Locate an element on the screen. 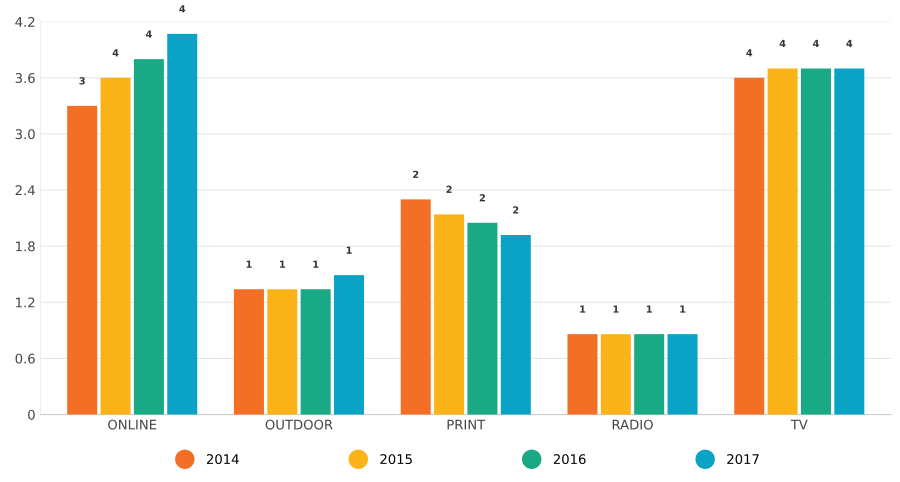 The width and height of the screenshot is (900, 482). x-tick-label: ONLINE is located at coordinates (132, 425).